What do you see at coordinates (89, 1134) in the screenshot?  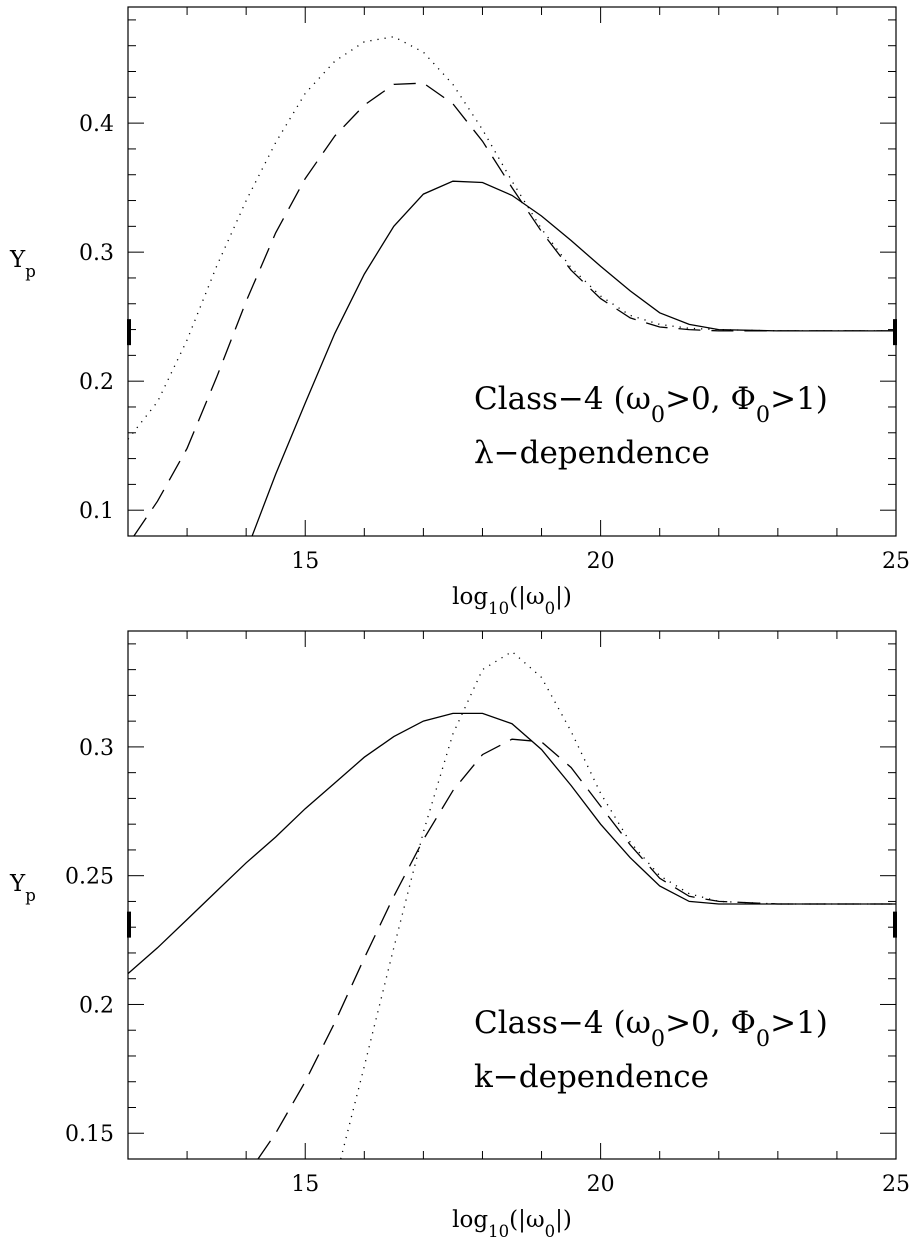 I see `y-tick-label: 0.15` at bounding box center [89, 1134].